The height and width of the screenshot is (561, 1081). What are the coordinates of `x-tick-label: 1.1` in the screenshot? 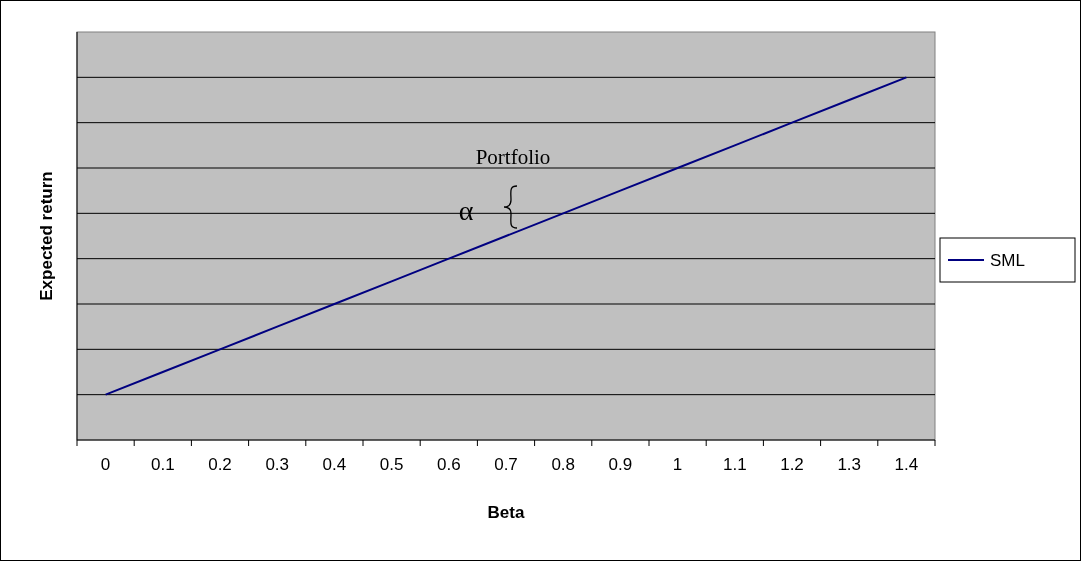 It's located at (734, 464).